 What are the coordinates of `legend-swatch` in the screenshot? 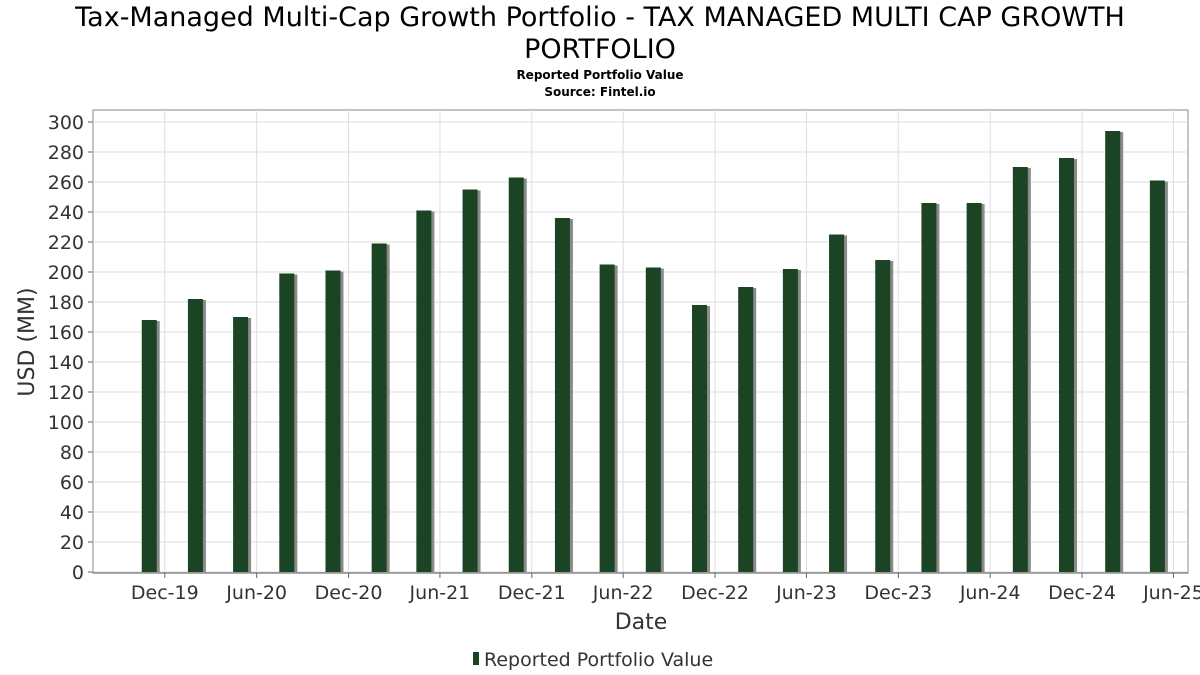 It's located at (476, 658).